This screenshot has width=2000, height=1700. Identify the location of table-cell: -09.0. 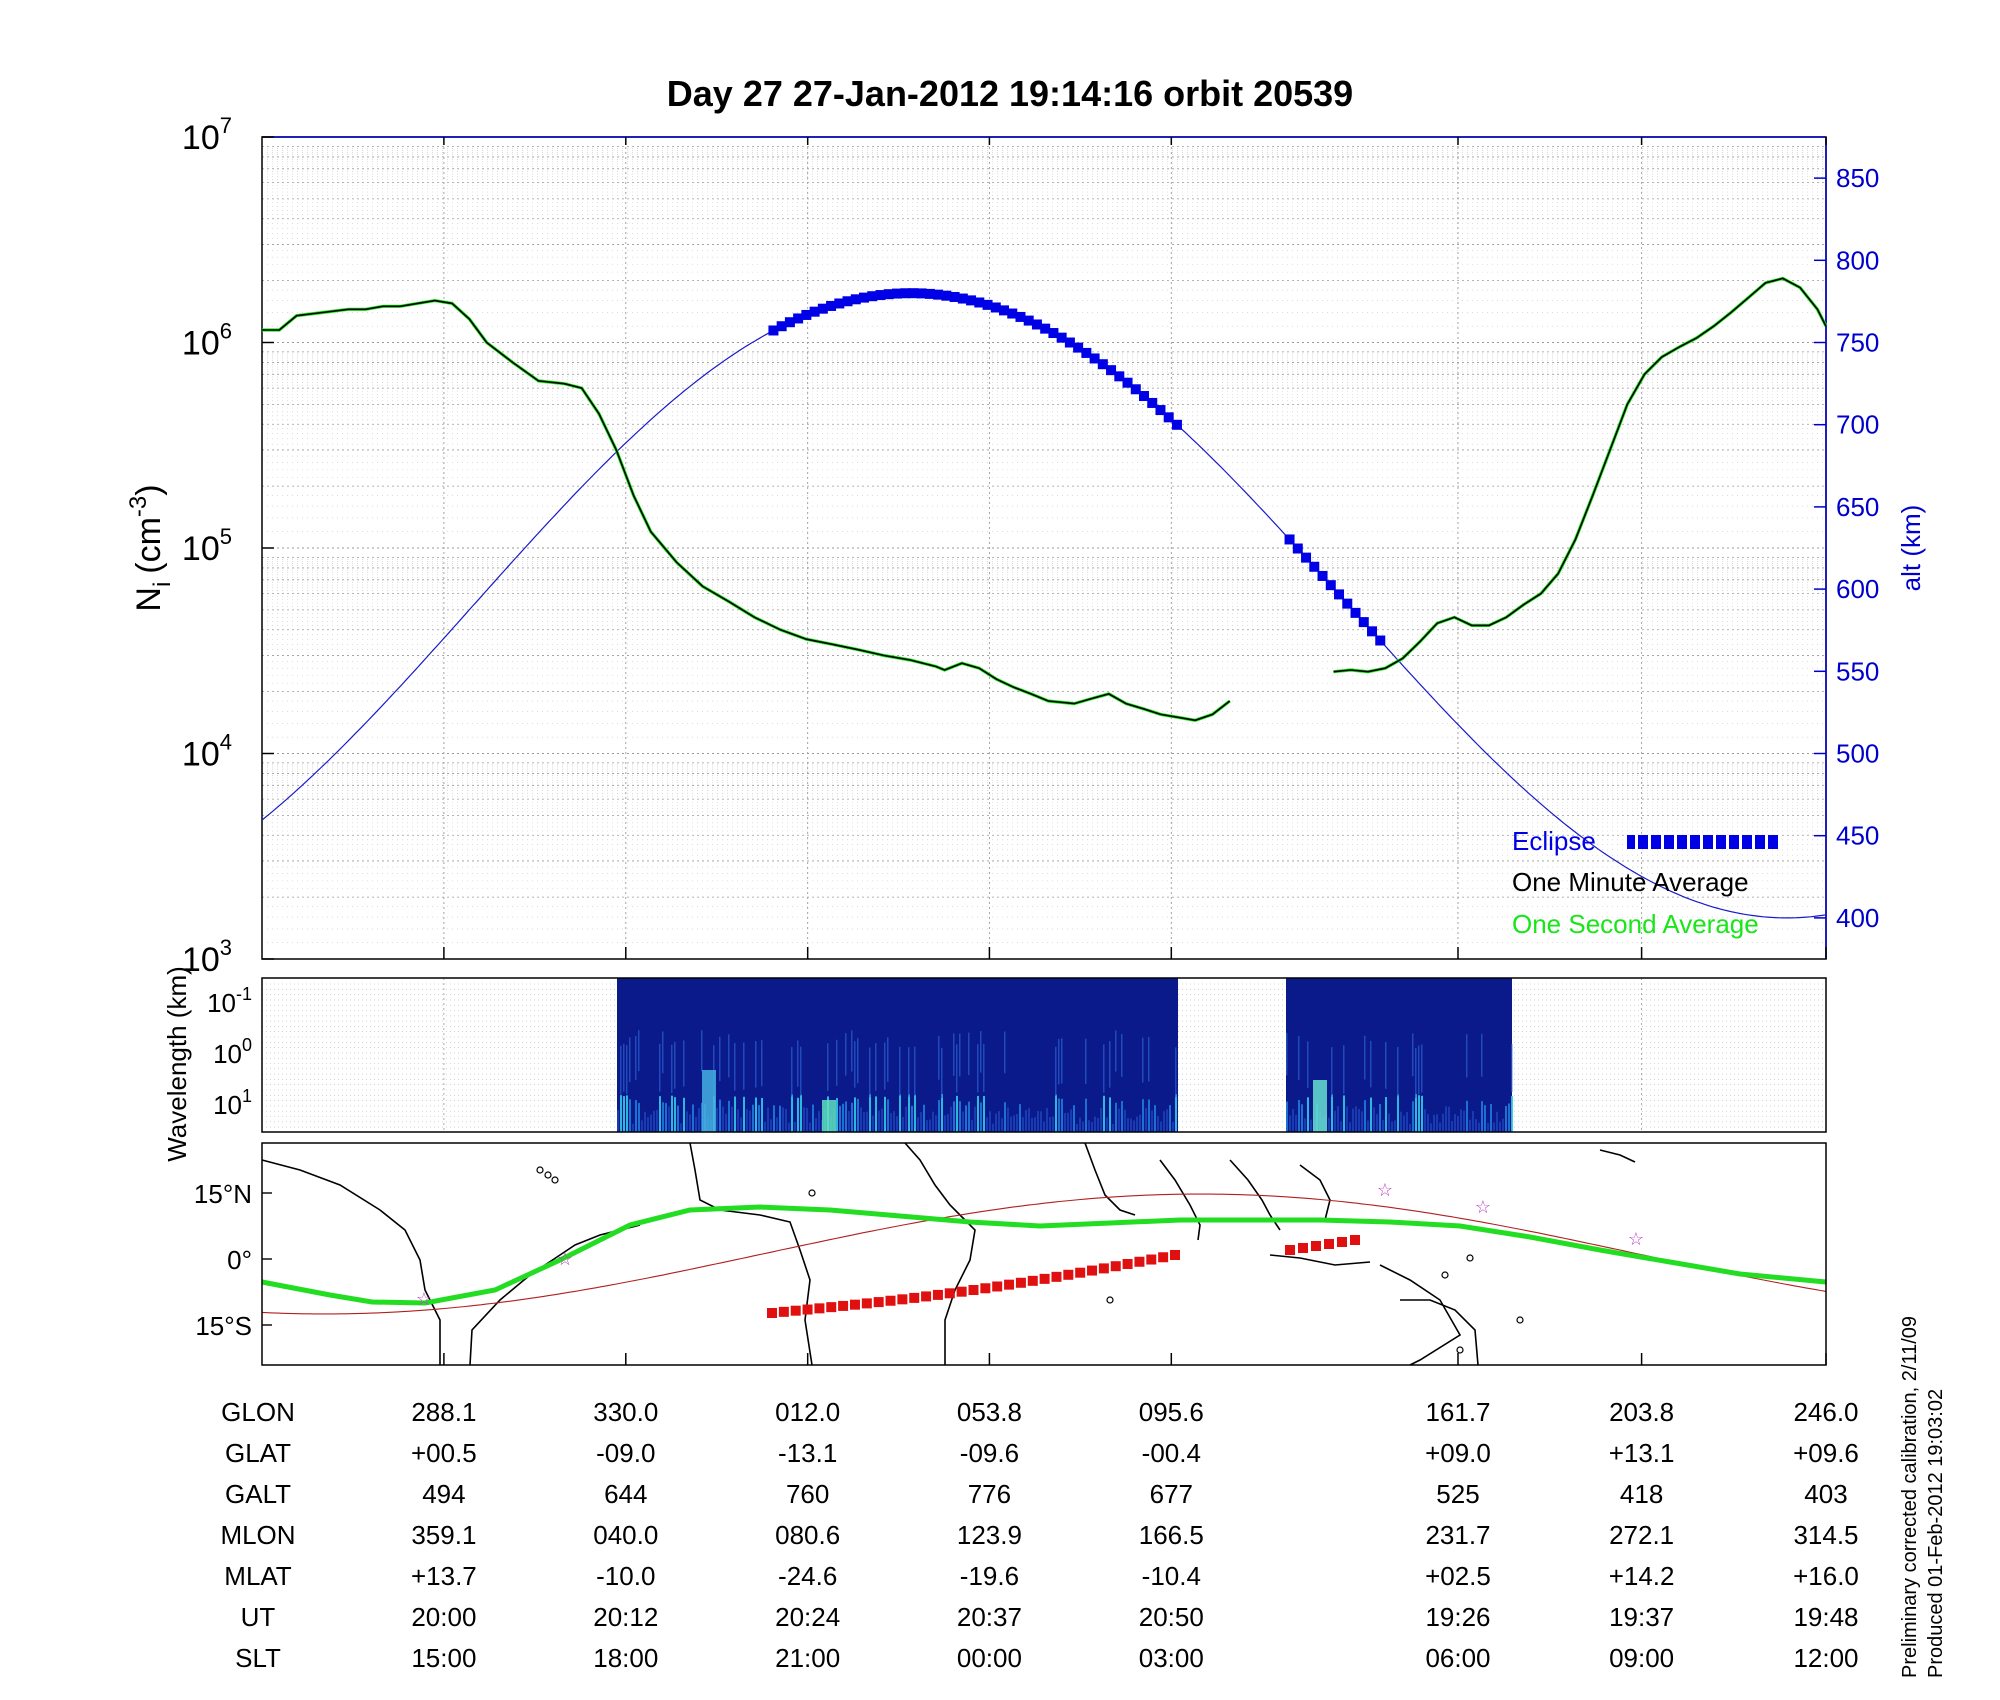
(625, 1453).